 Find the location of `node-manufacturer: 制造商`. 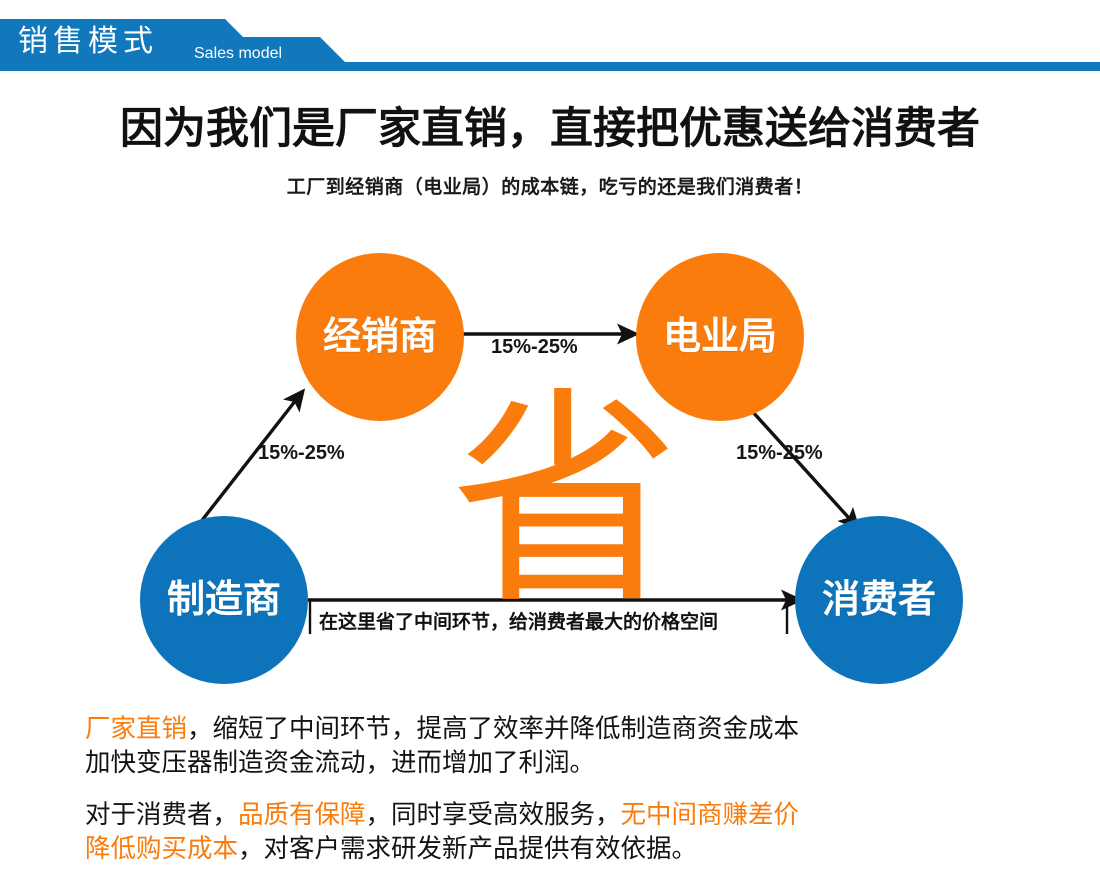

node-manufacturer: 制造商 is located at coordinates (224, 600).